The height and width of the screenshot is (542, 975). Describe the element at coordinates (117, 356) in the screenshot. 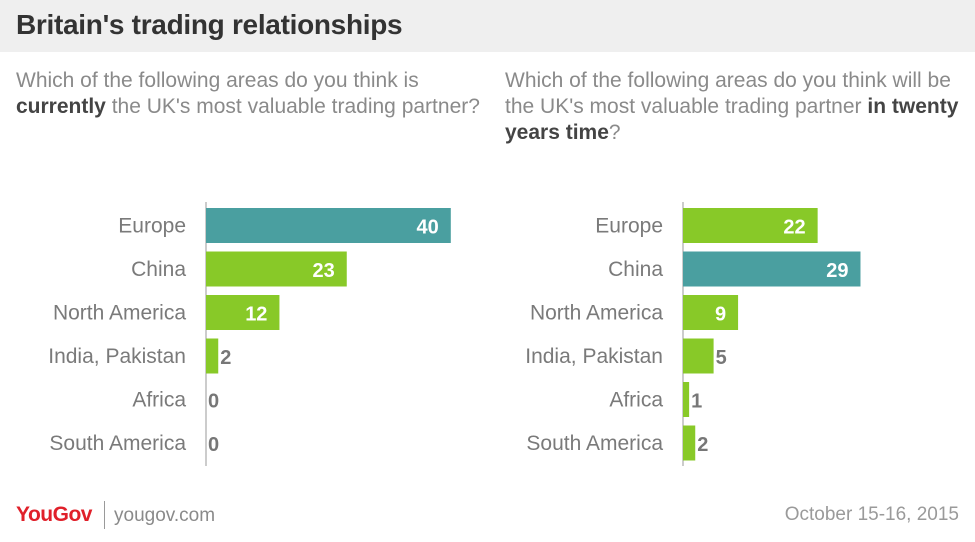

I see `left-category-label: India, Pakistan` at that location.